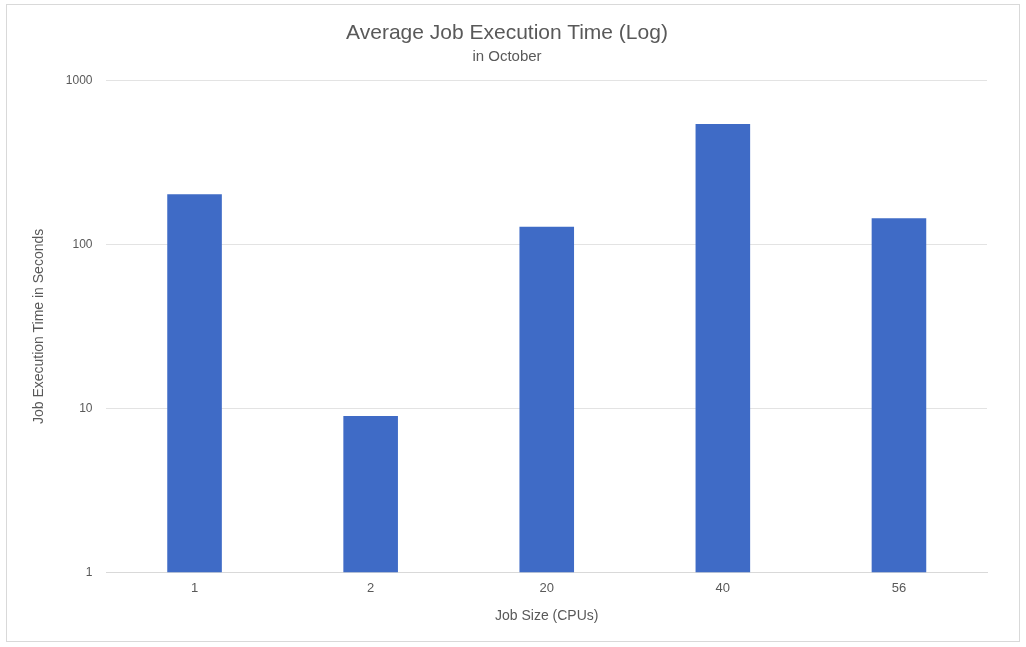 The width and height of the screenshot is (1026, 647). Describe the element at coordinates (89, 571) in the screenshot. I see `y-tick-label: 1` at that location.